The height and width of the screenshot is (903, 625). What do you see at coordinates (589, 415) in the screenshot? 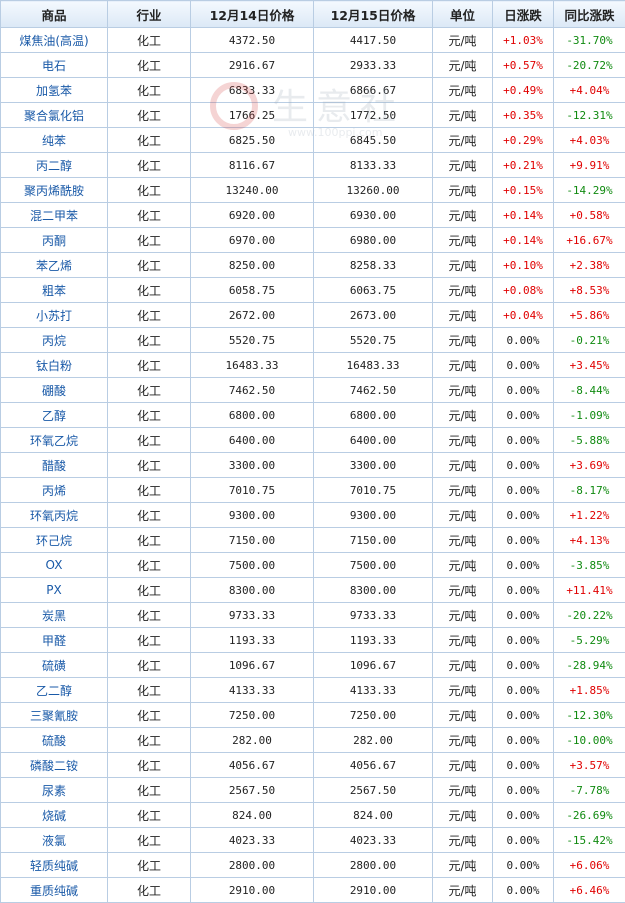
I see `yoy-change: -1.09%` at bounding box center [589, 415].